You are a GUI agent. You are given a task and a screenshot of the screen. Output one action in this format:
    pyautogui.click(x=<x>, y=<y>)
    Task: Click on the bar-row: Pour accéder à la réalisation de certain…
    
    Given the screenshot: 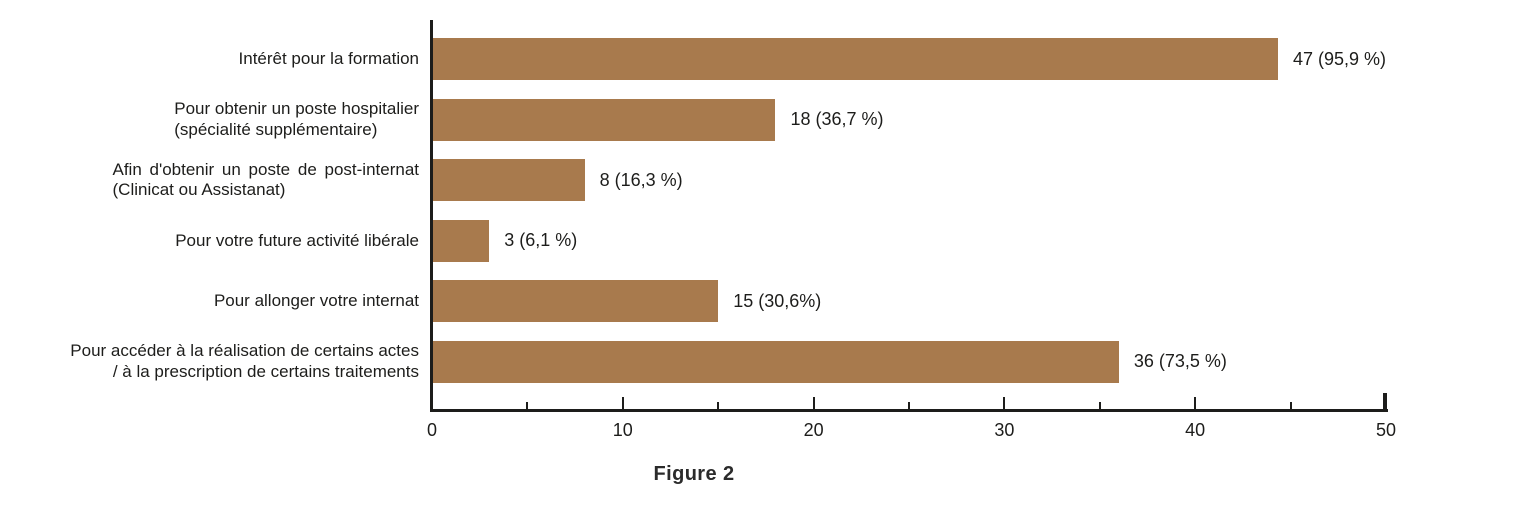 What is the action you would take?
    pyautogui.click(x=767, y=362)
    